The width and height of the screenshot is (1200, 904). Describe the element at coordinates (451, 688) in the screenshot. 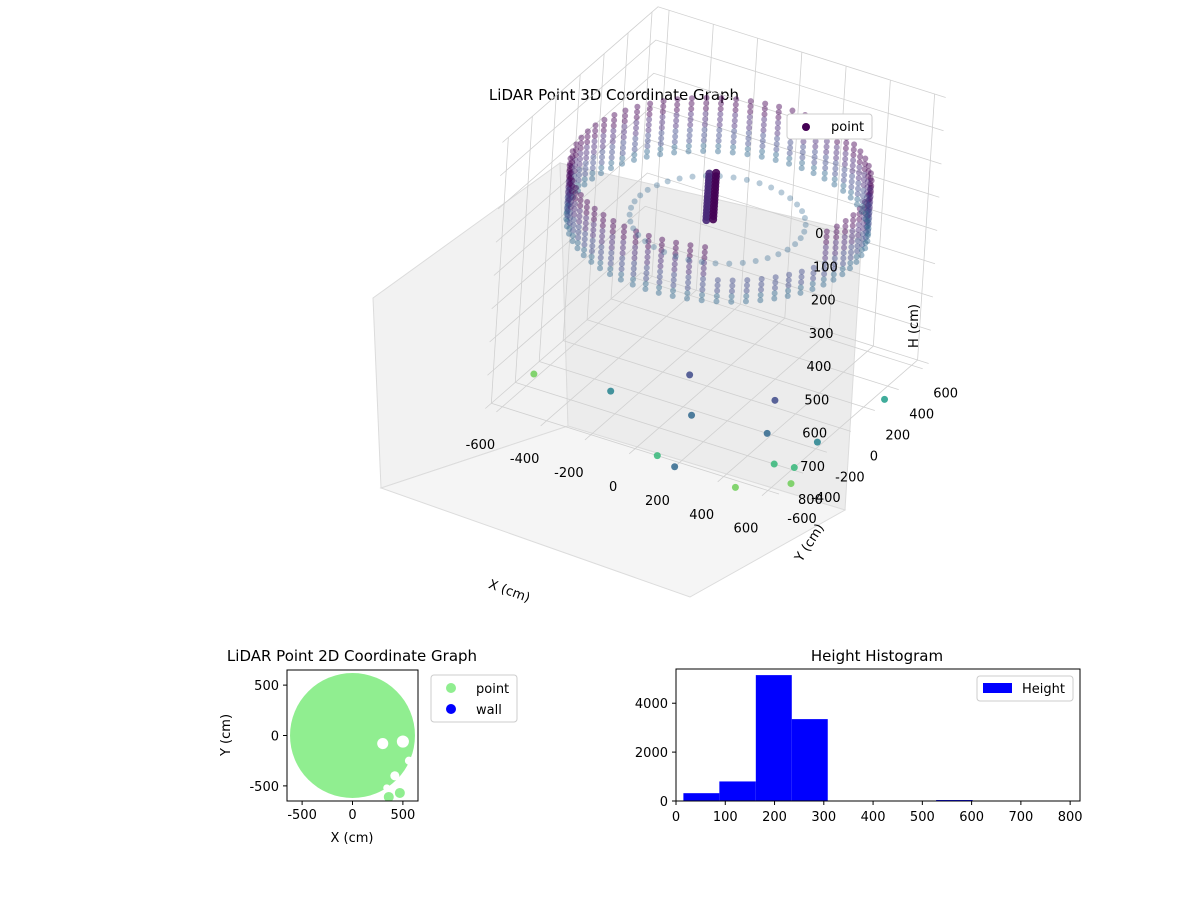

I see `legend-marker-point-2d` at that location.